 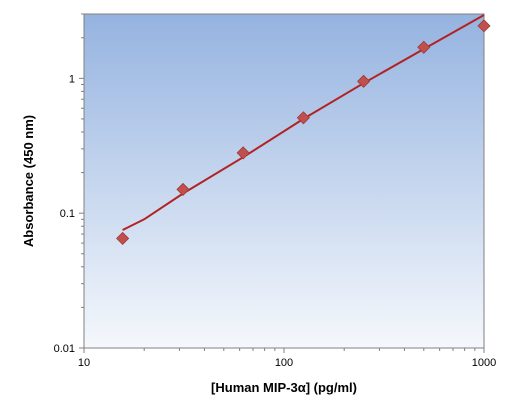 I want to click on y-axis-title: Absorbance (450 nm), so click(x=28, y=181).